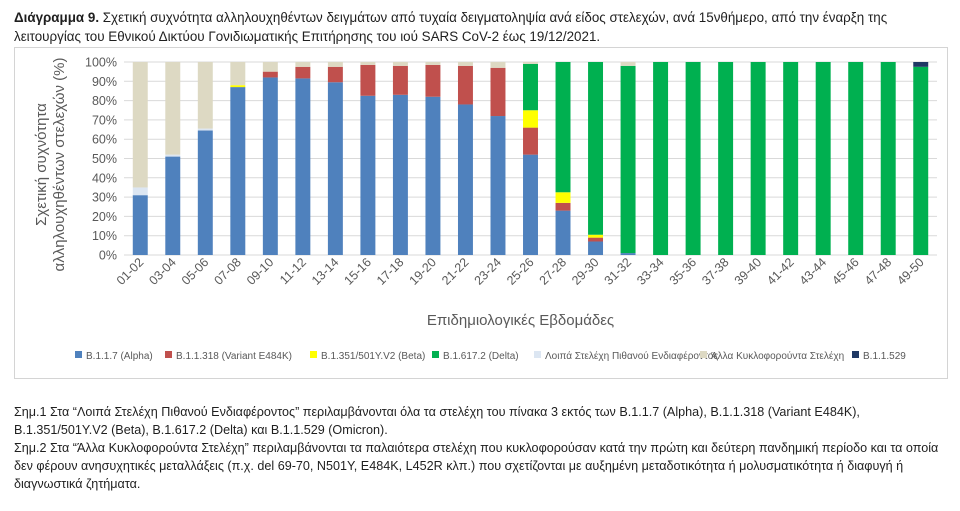 This screenshot has height=511, width=960. Describe the element at coordinates (358, 271) in the screenshot. I see `x-tick-label: 15-16` at that location.